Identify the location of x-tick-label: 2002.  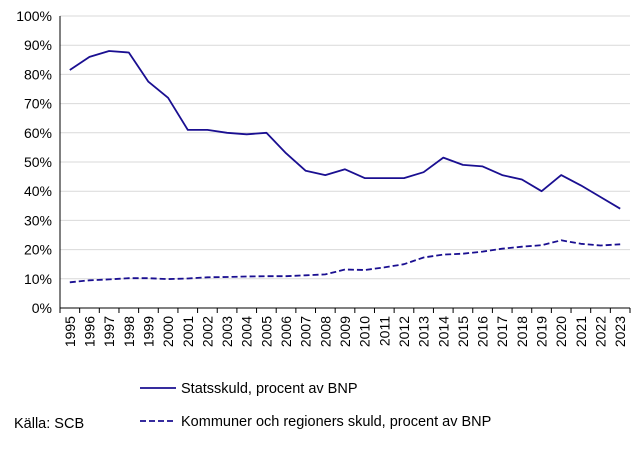
(207, 331).